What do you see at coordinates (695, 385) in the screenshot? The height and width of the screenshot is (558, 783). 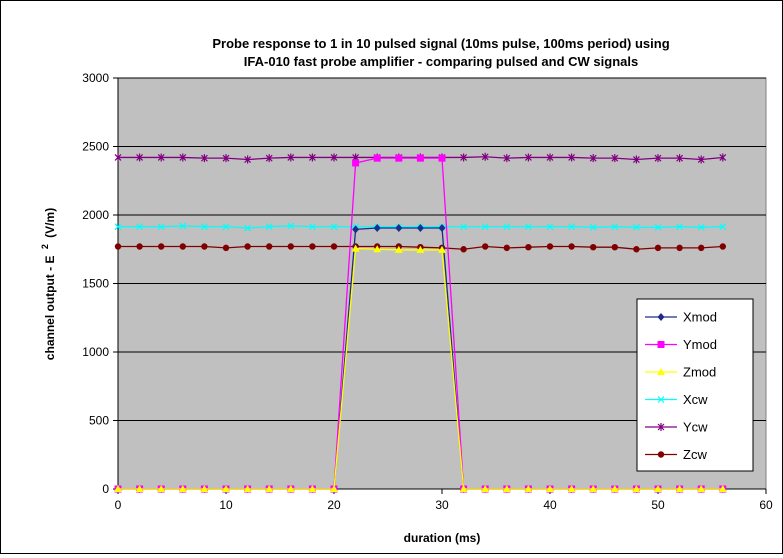 I see `legend: Xmod Ymod Zmod Xcw Ycw Zcw` at bounding box center [695, 385].